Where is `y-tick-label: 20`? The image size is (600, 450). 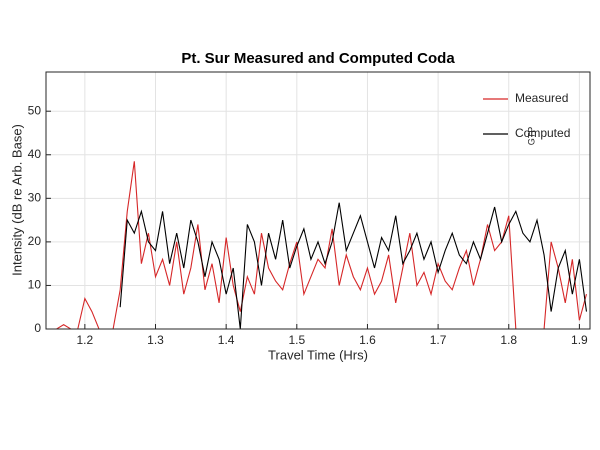
y-tick-label: 20 is located at coordinates (35, 241).